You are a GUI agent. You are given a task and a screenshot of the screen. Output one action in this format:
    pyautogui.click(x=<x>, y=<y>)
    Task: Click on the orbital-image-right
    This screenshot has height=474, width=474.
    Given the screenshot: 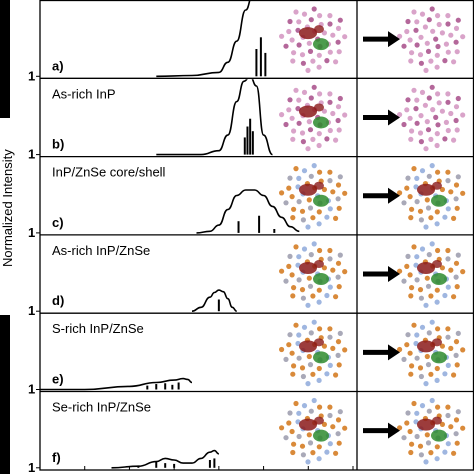 What is the action you would take?
    pyautogui.click(x=431, y=118)
    